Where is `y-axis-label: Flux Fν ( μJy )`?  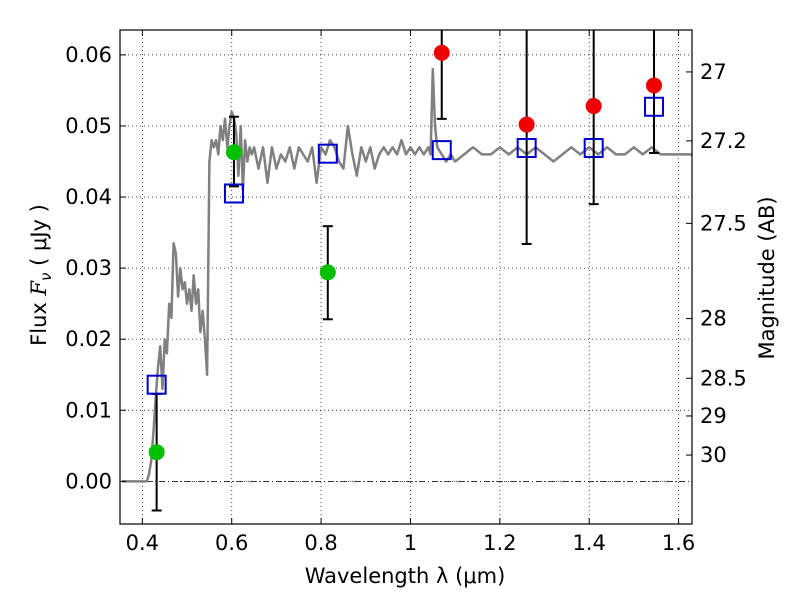
y-axis-label: Flux Fν ( μJy ) is located at coordinates (41, 275).